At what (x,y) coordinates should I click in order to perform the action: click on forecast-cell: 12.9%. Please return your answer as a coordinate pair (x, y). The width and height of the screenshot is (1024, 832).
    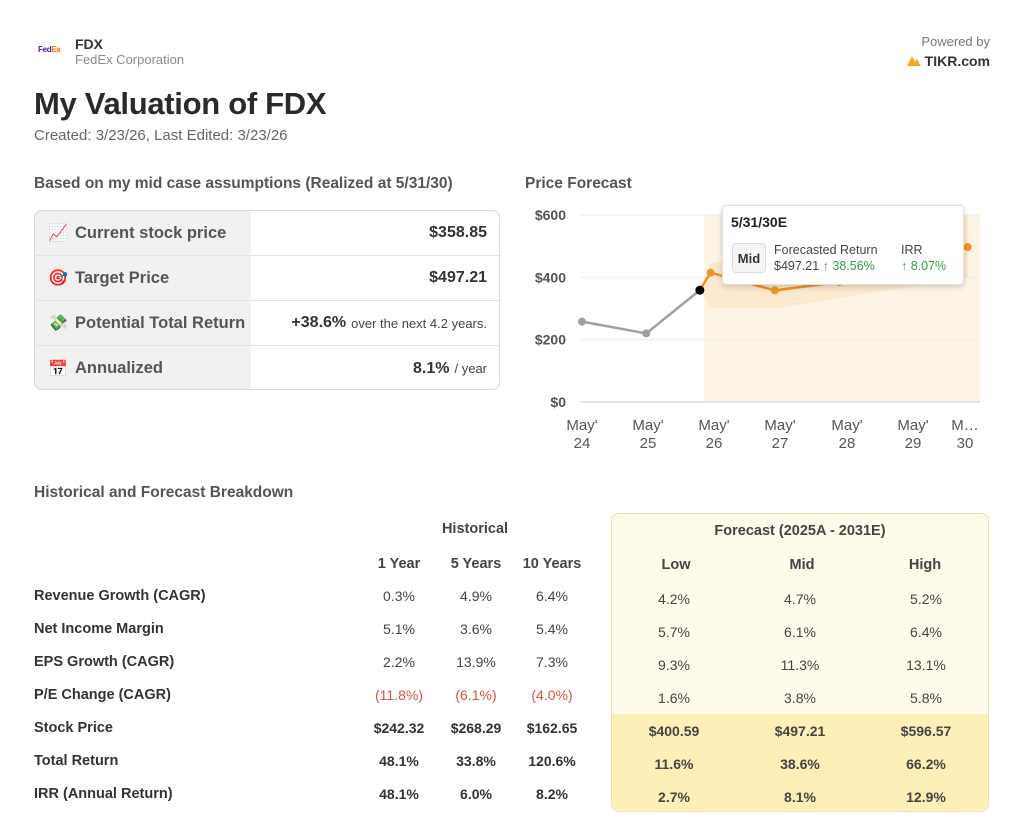
    Looking at the image, I should click on (926, 797).